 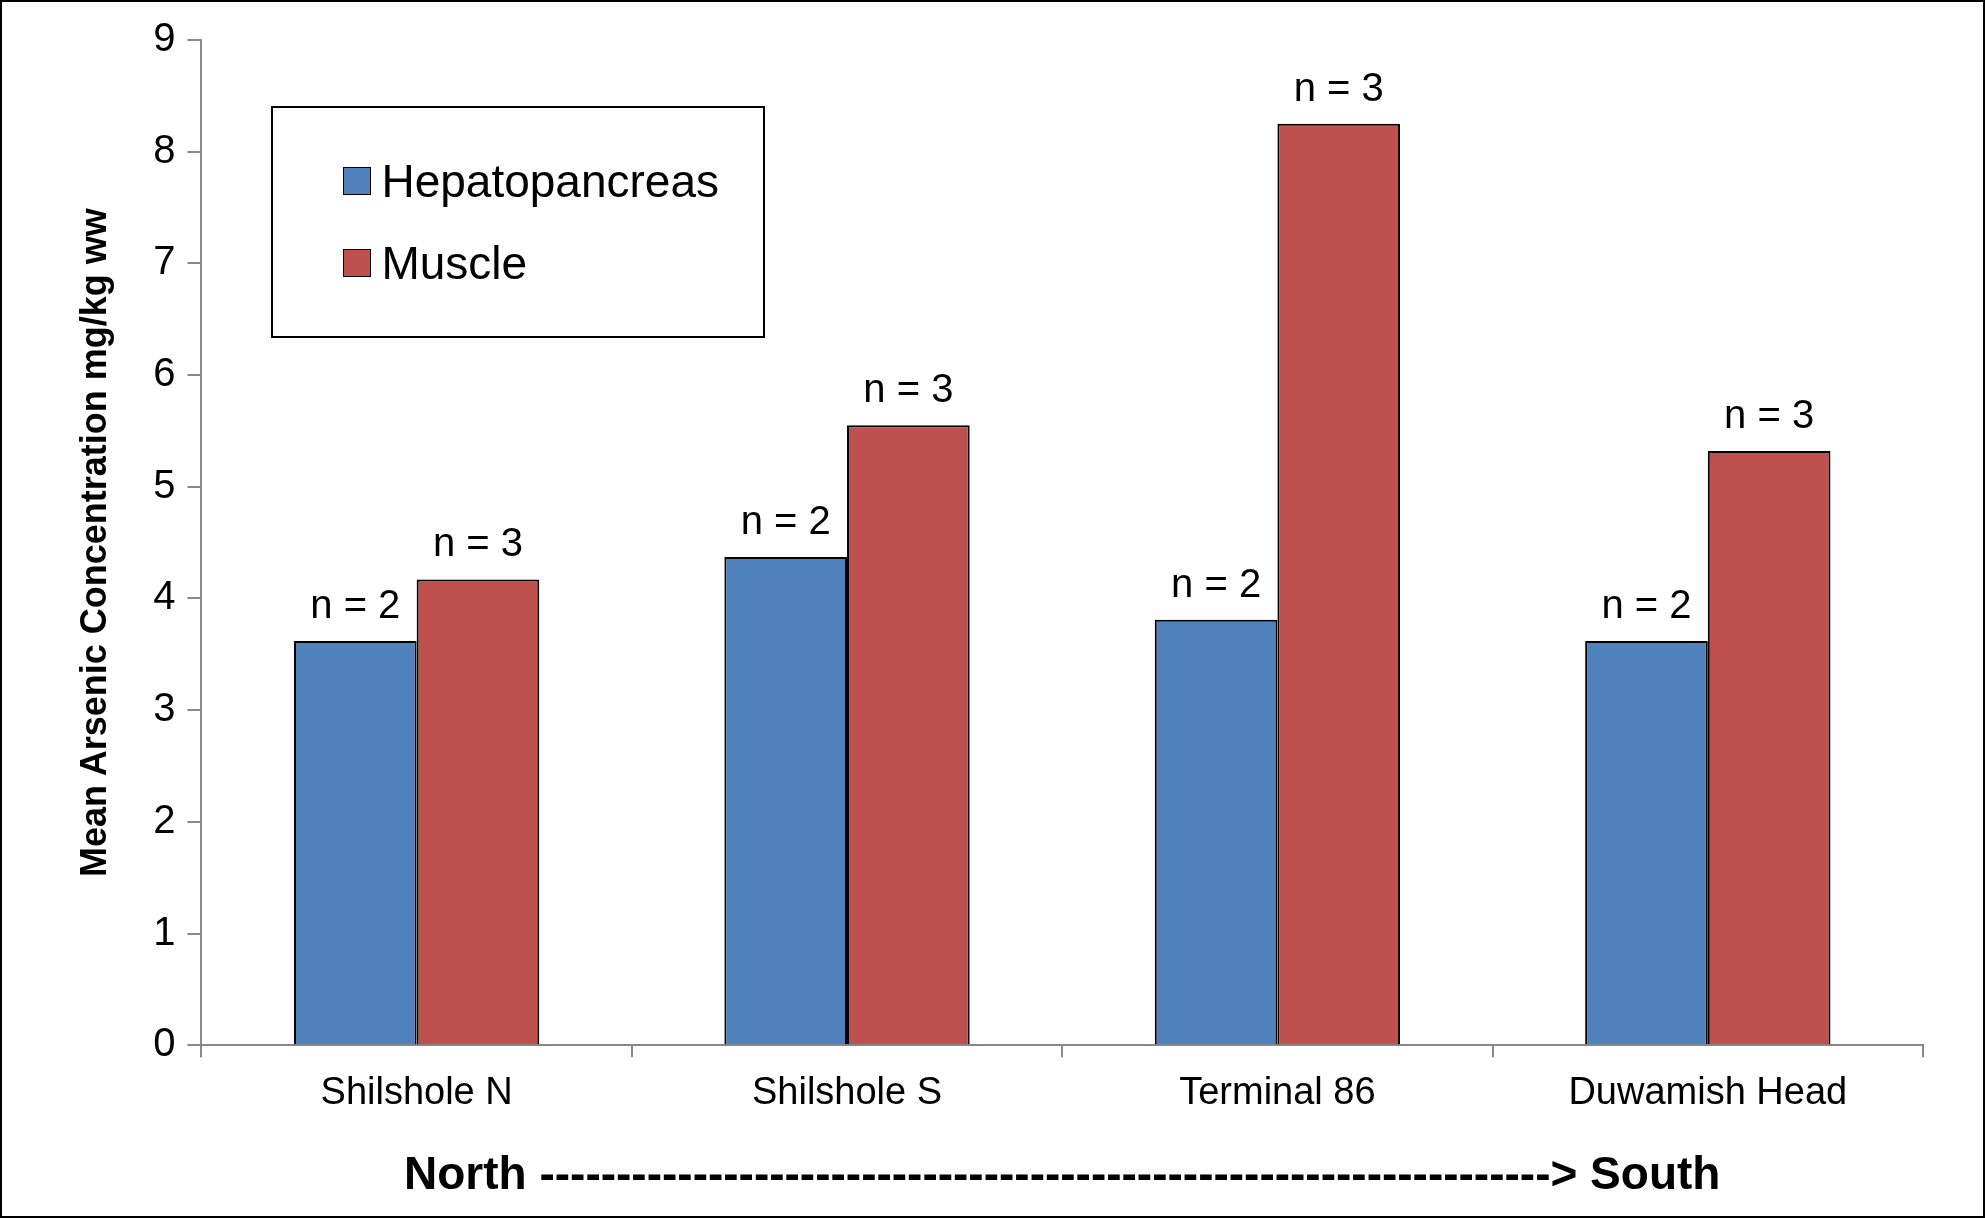 What do you see at coordinates (550, 181) in the screenshot?
I see `legend-label: Hepatopancreas` at bounding box center [550, 181].